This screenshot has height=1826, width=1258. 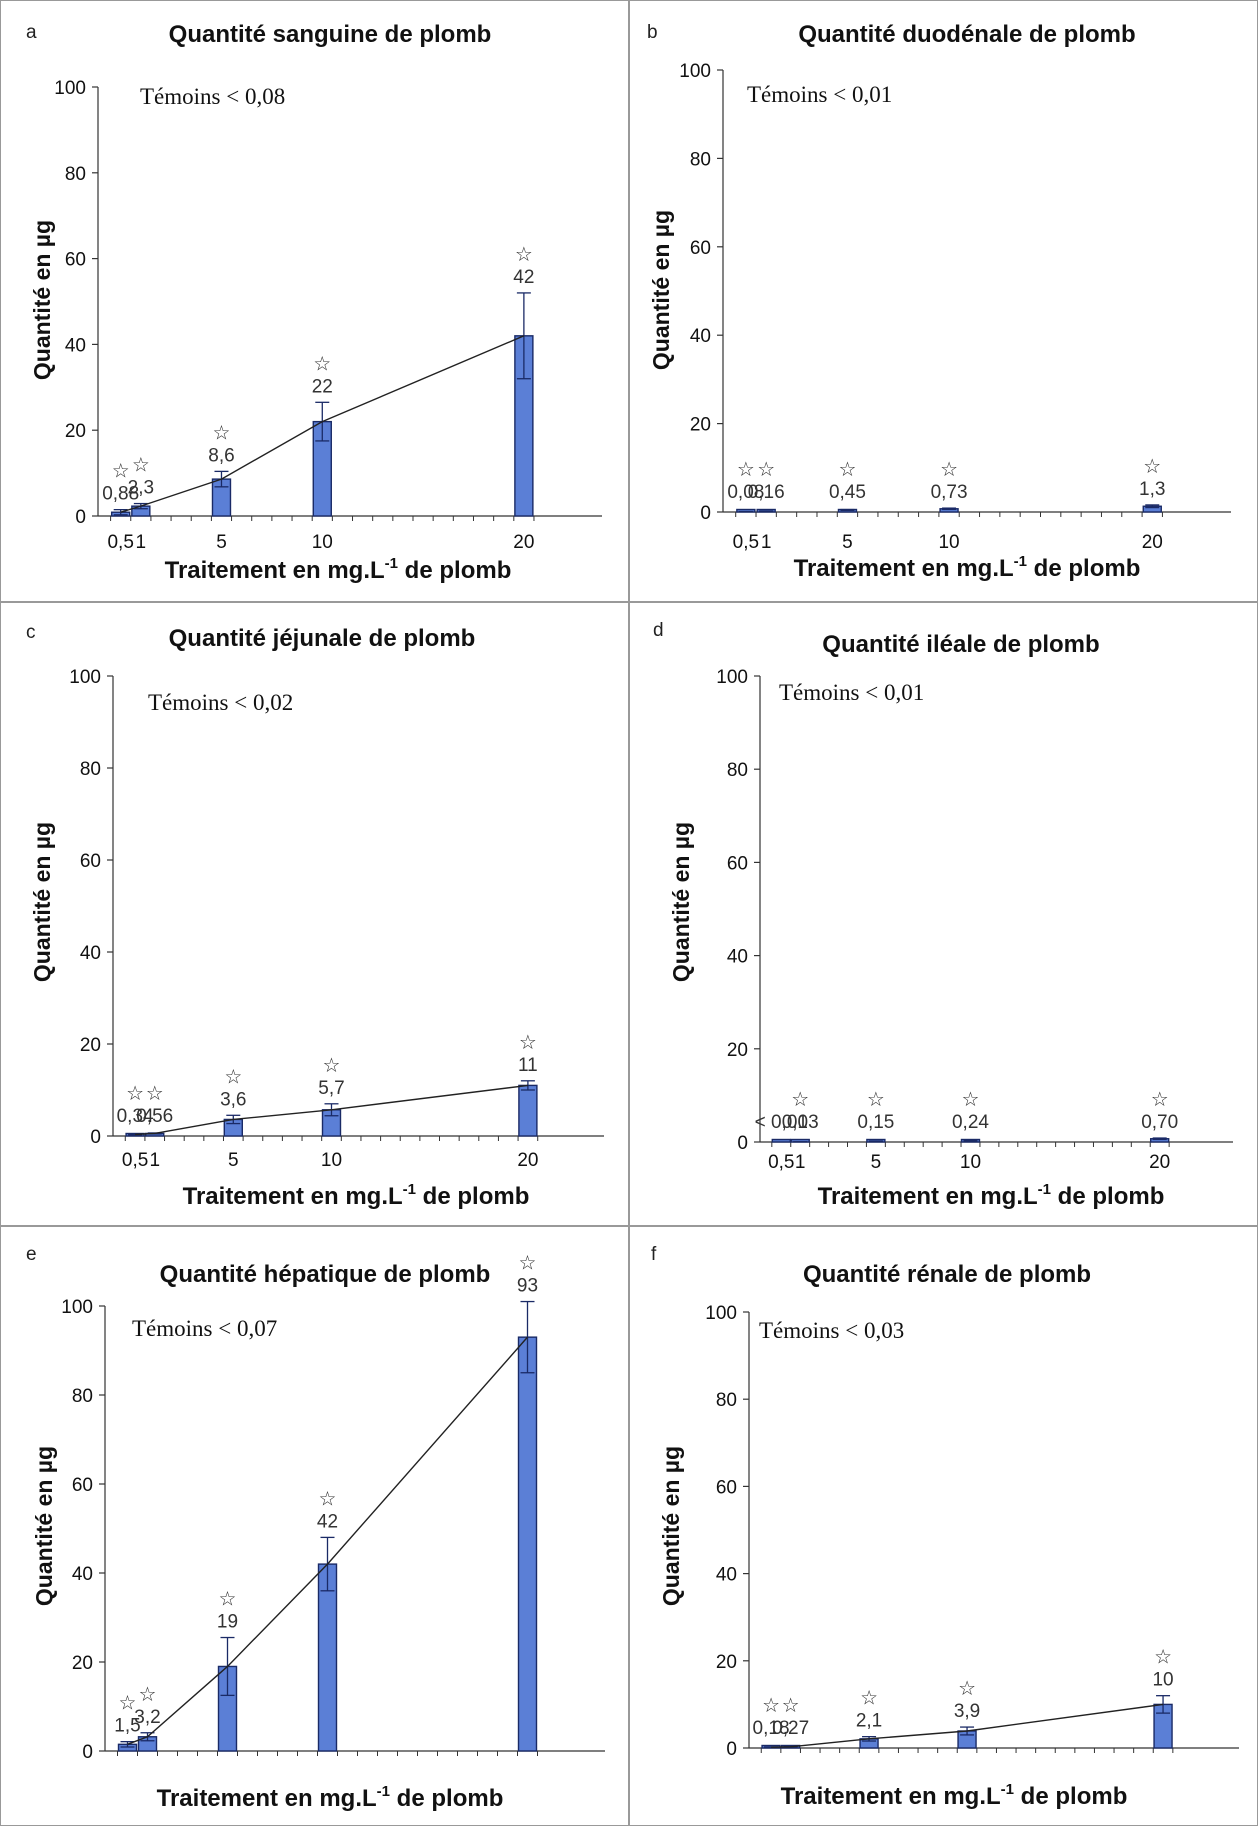 I want to click on data-label: 0,24, so click(x=970, y=1122).